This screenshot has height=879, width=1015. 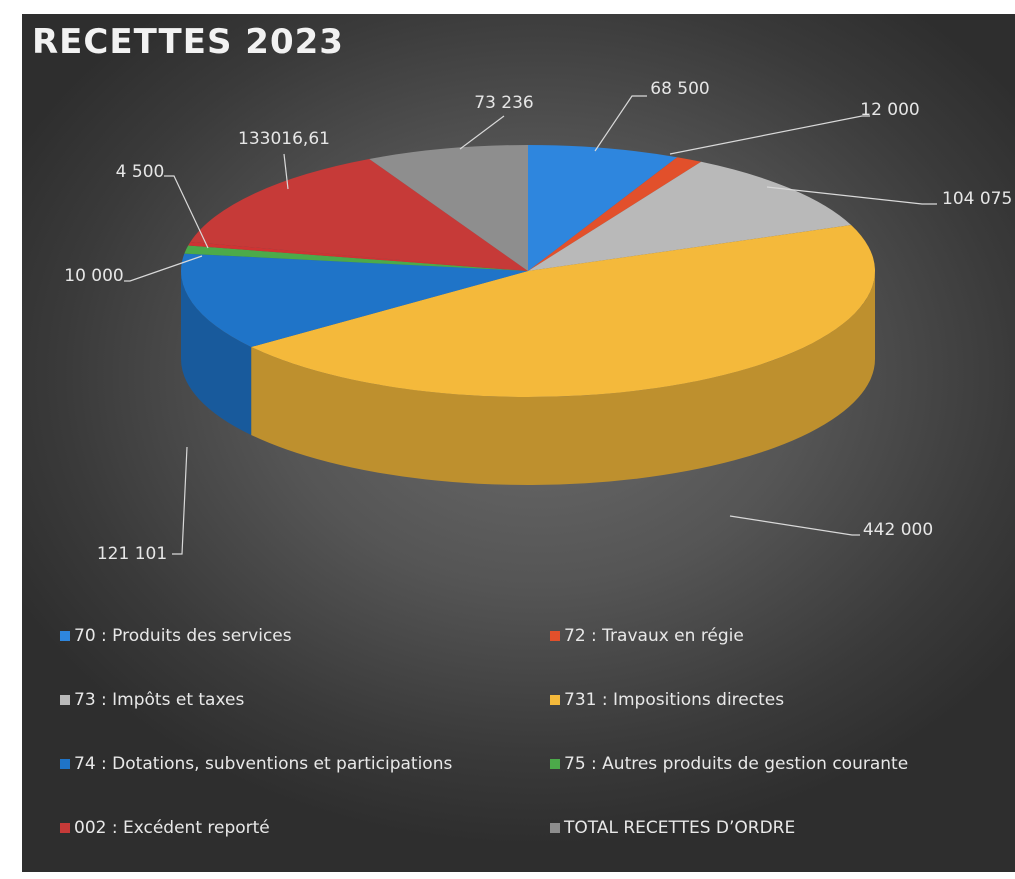 I want to click on legend-label: 73 : Impôts et taxes, so click(x=159, y=700).